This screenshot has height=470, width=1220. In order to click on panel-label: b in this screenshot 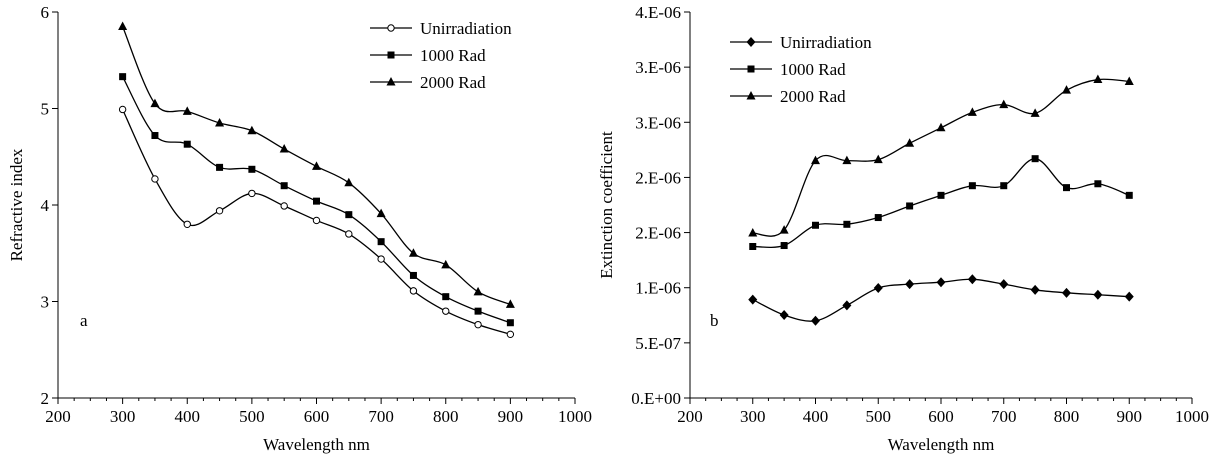, I will do `click(714, 320)`.